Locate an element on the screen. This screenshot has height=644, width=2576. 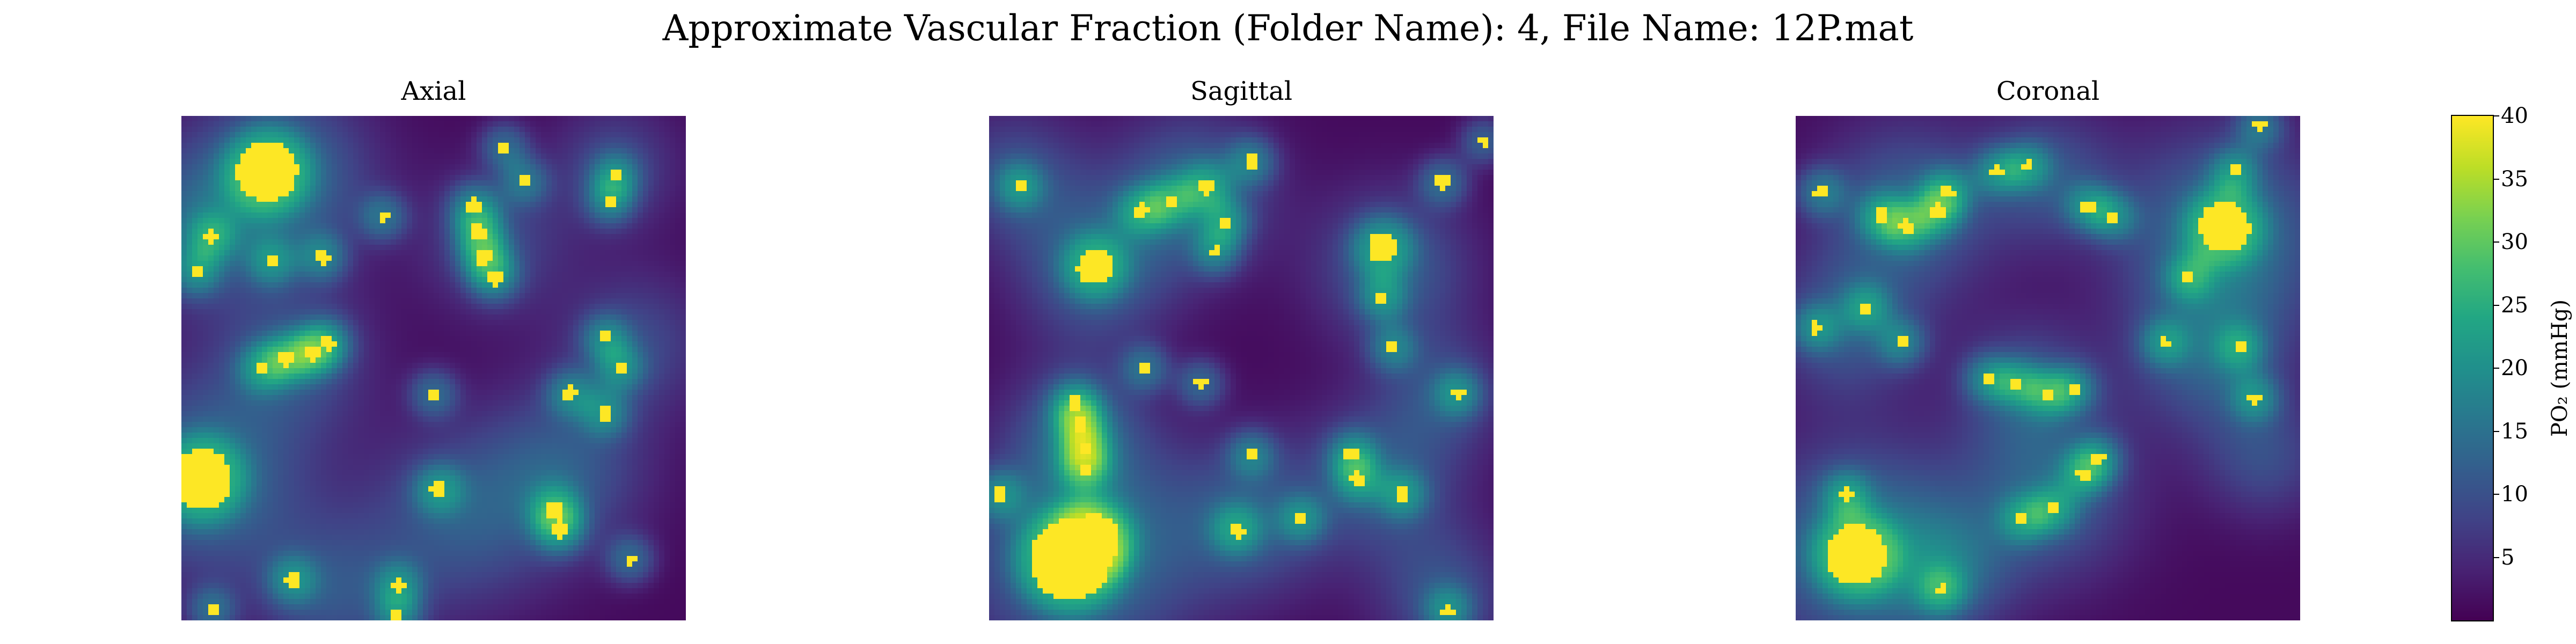
colorbar-label: PO₂ (mmHg) is located at coordinates (2560, 368).